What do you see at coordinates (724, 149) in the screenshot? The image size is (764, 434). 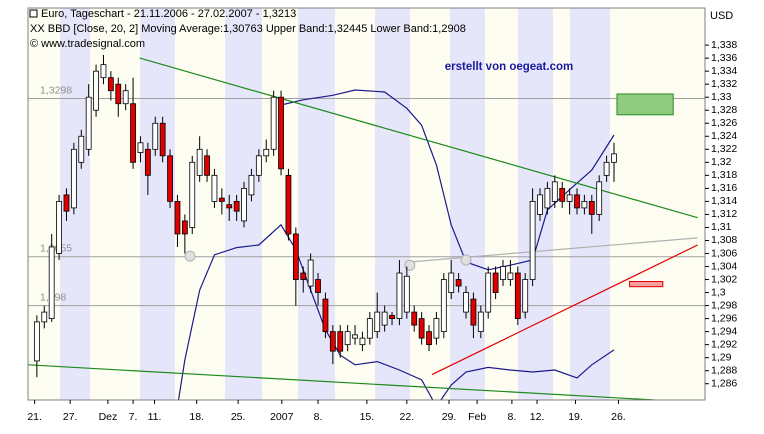 I see `y-tick-label: 1,322` at bounding box center [724, 149].